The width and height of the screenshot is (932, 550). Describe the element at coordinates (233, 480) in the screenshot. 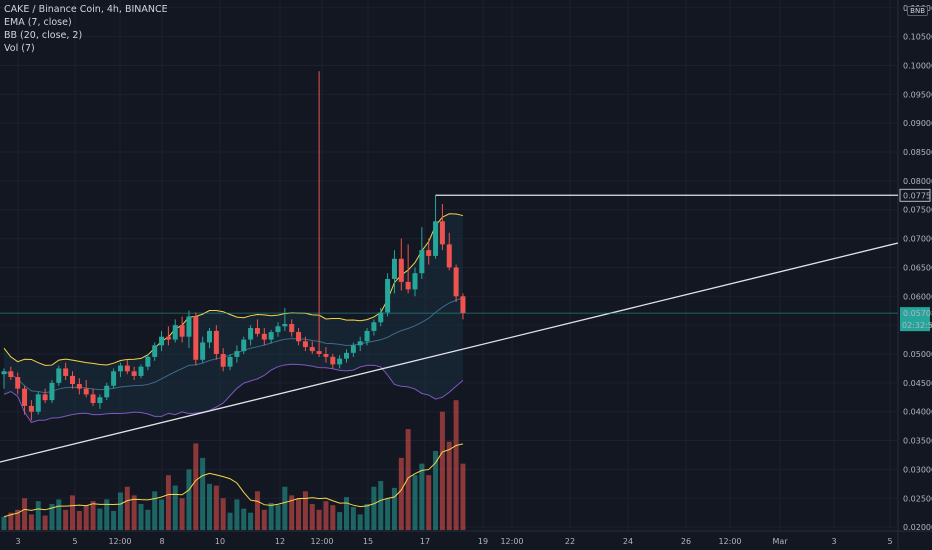

I see `volume-ma` at that location.